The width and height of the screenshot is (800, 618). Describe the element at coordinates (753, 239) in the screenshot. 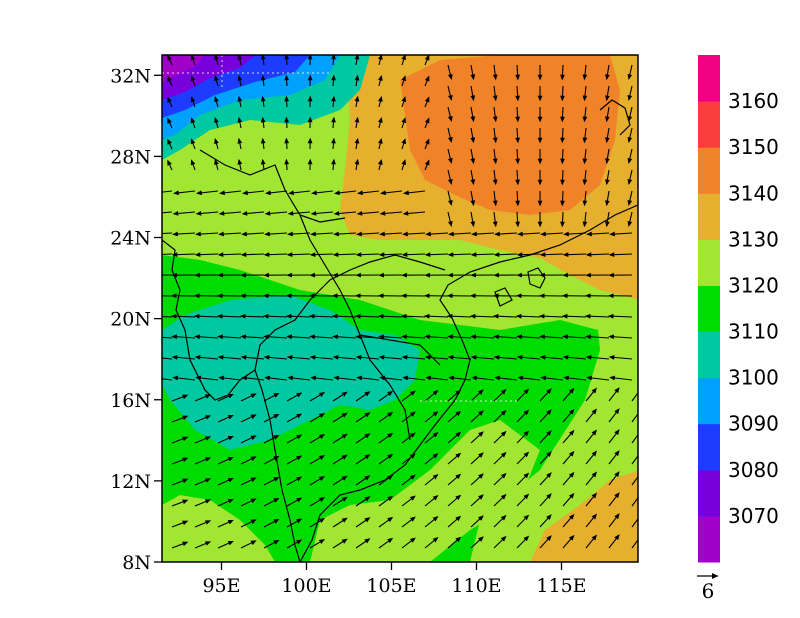

I see `colorbar-label: 3130` at that location.